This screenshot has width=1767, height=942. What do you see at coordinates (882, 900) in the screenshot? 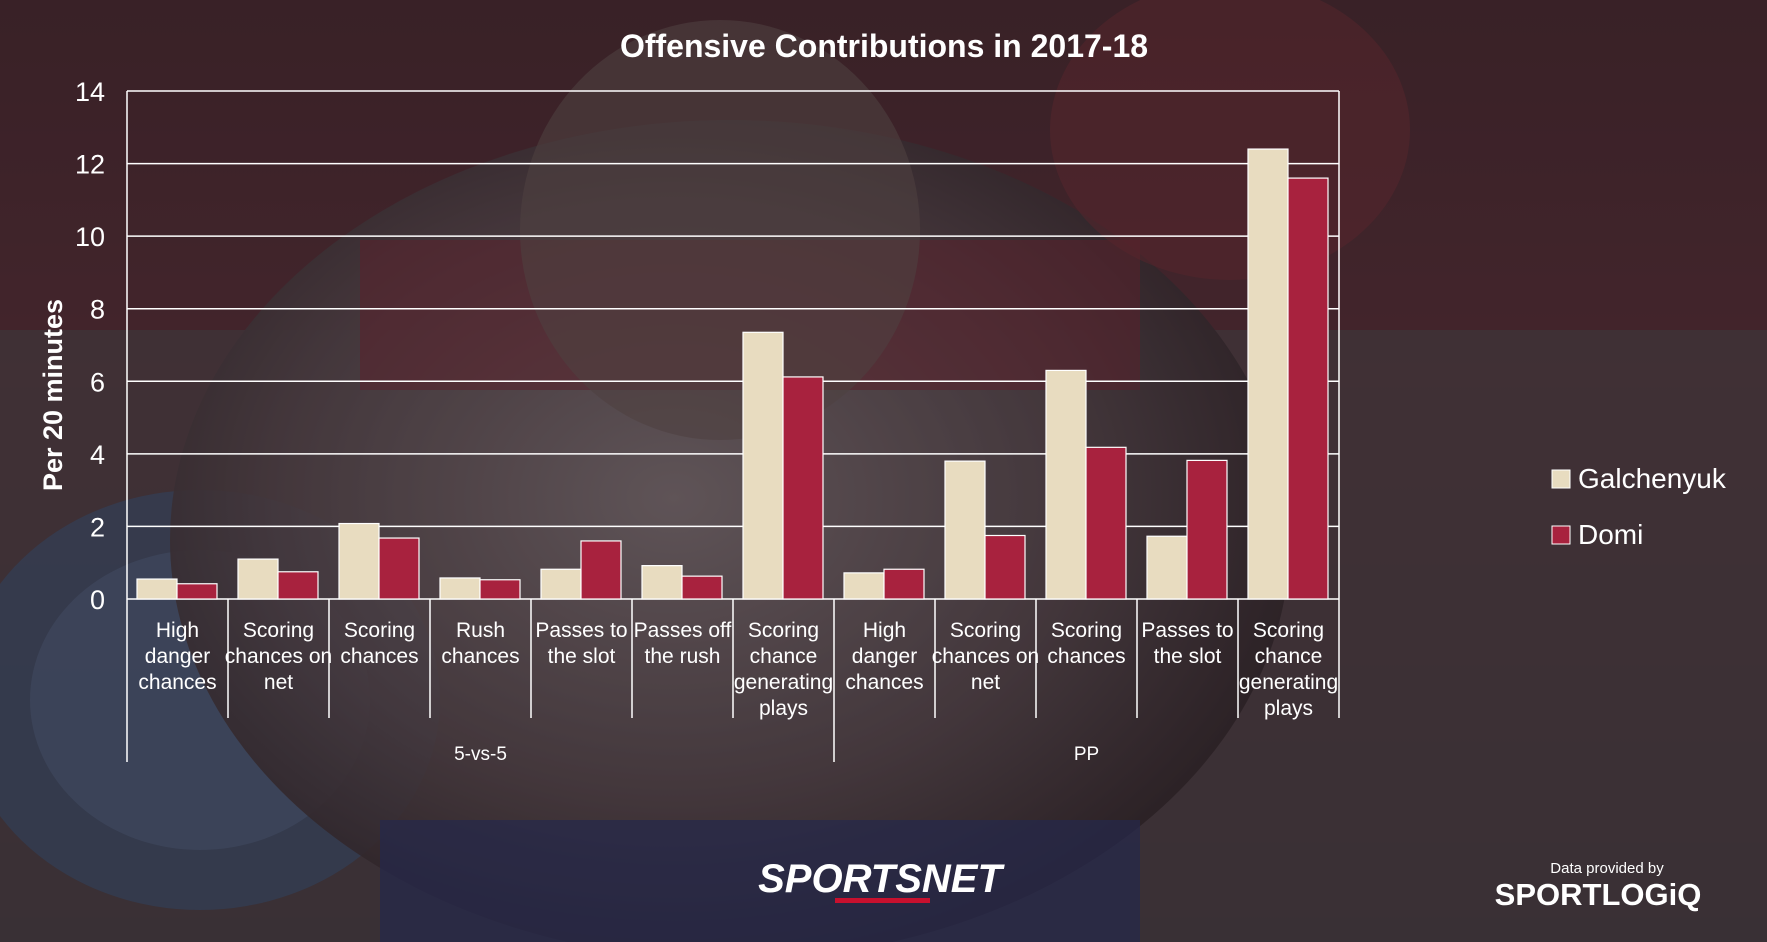
I see `sportsnet-logo-swoosh` at bounding box center [882, 900].